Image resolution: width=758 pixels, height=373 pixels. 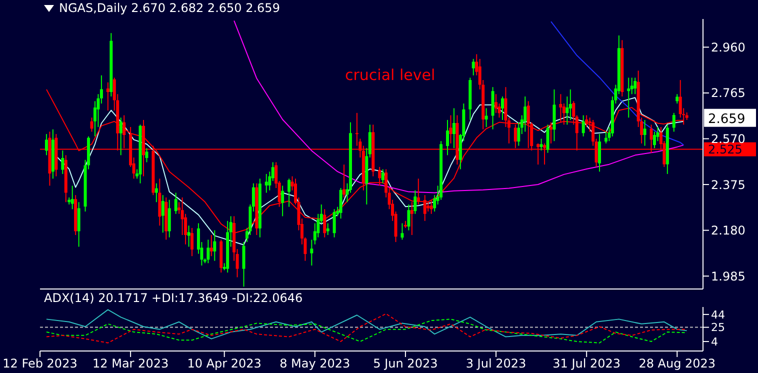 What do you see at coordinates (315, 363) in the screenshot?
I see `x-tick-label: 8 May 2023` at bounding box center [315, 363].